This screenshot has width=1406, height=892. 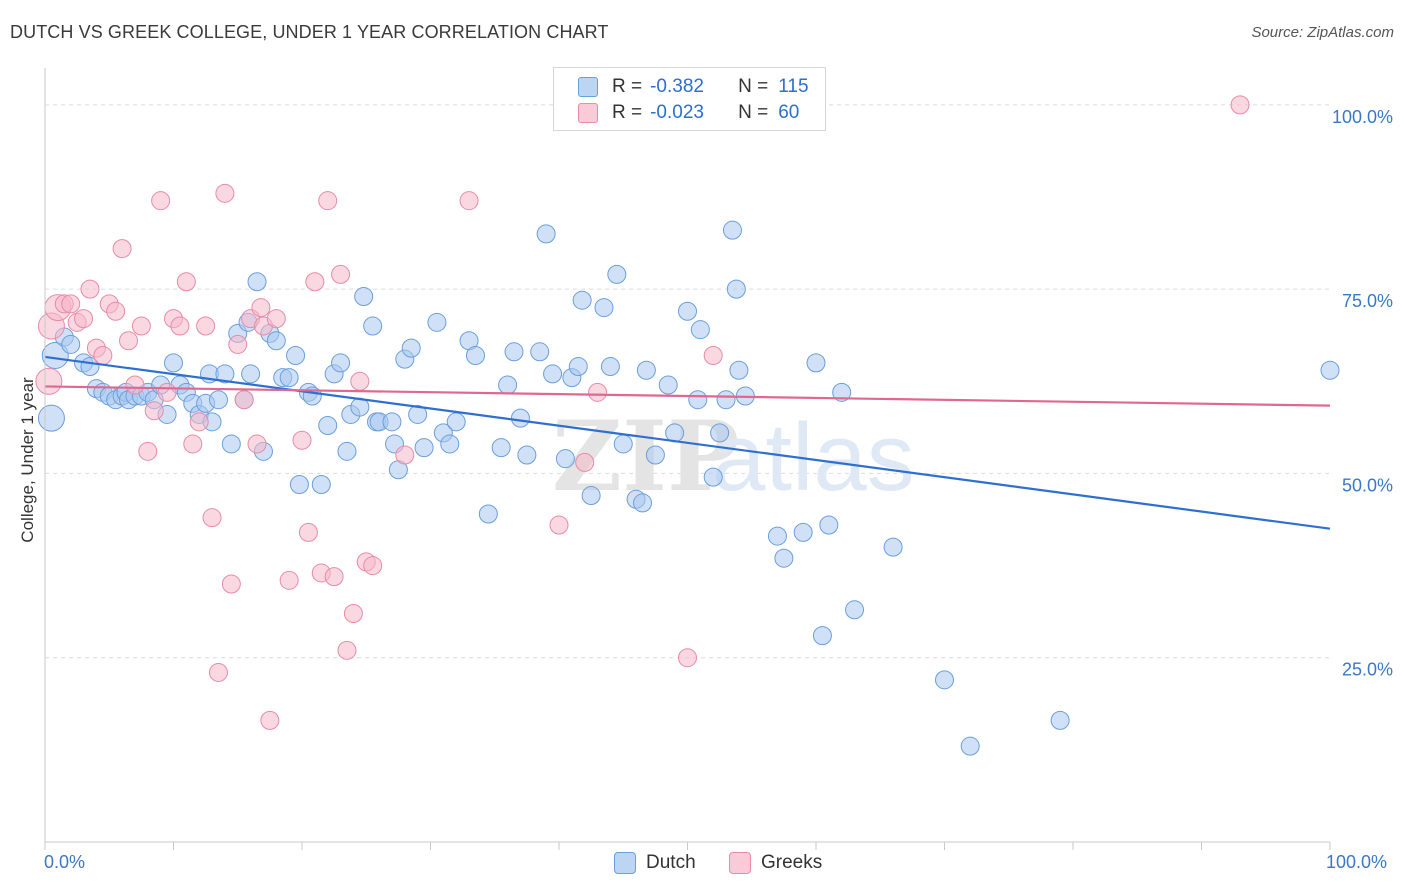 What do you see at coordinates (703, 864) in the screenshot?
I see `series-legend: Dutch Greeks` at bounding box center [703, 864].